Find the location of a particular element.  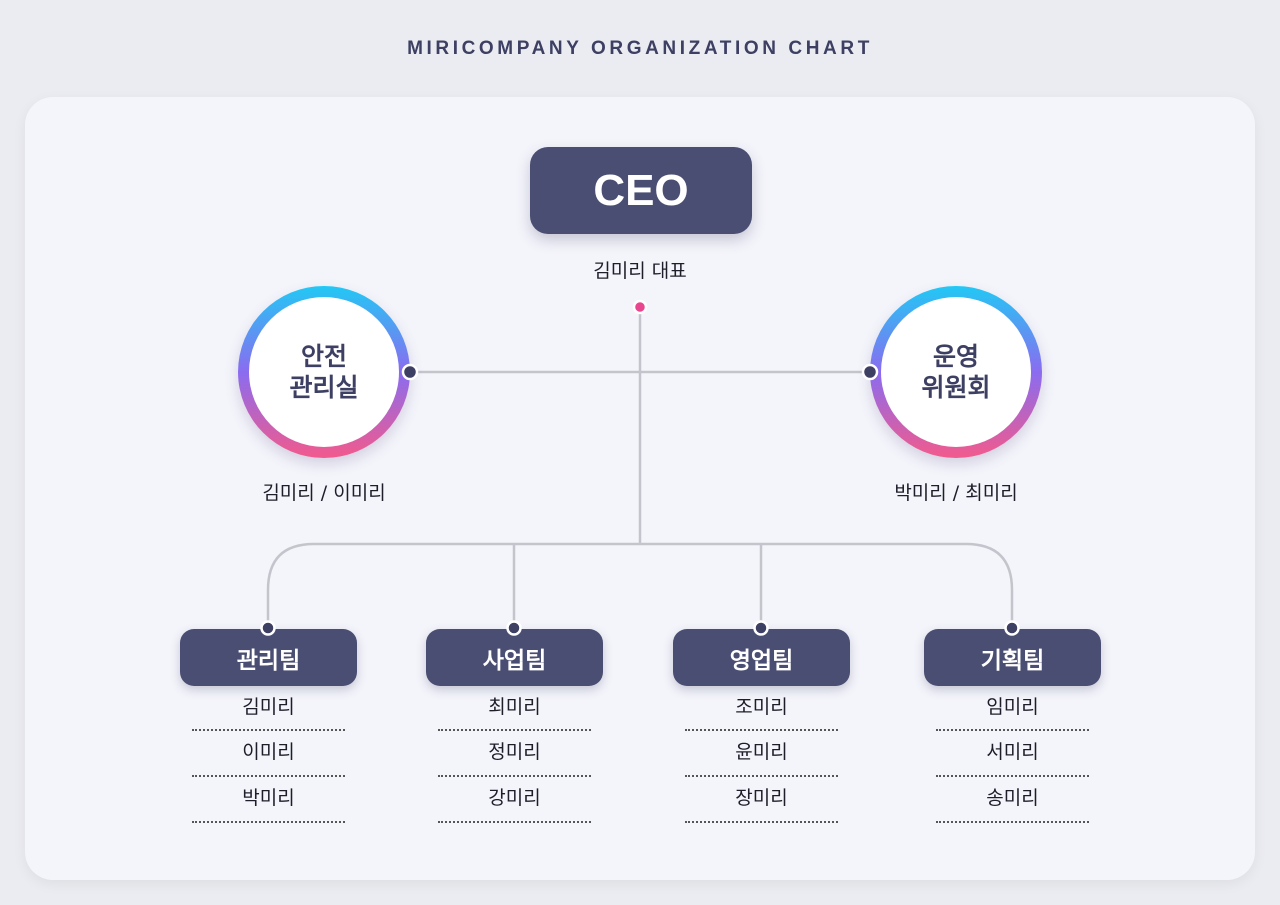

committee-label: 안전 is located at coordinates (323, 356).